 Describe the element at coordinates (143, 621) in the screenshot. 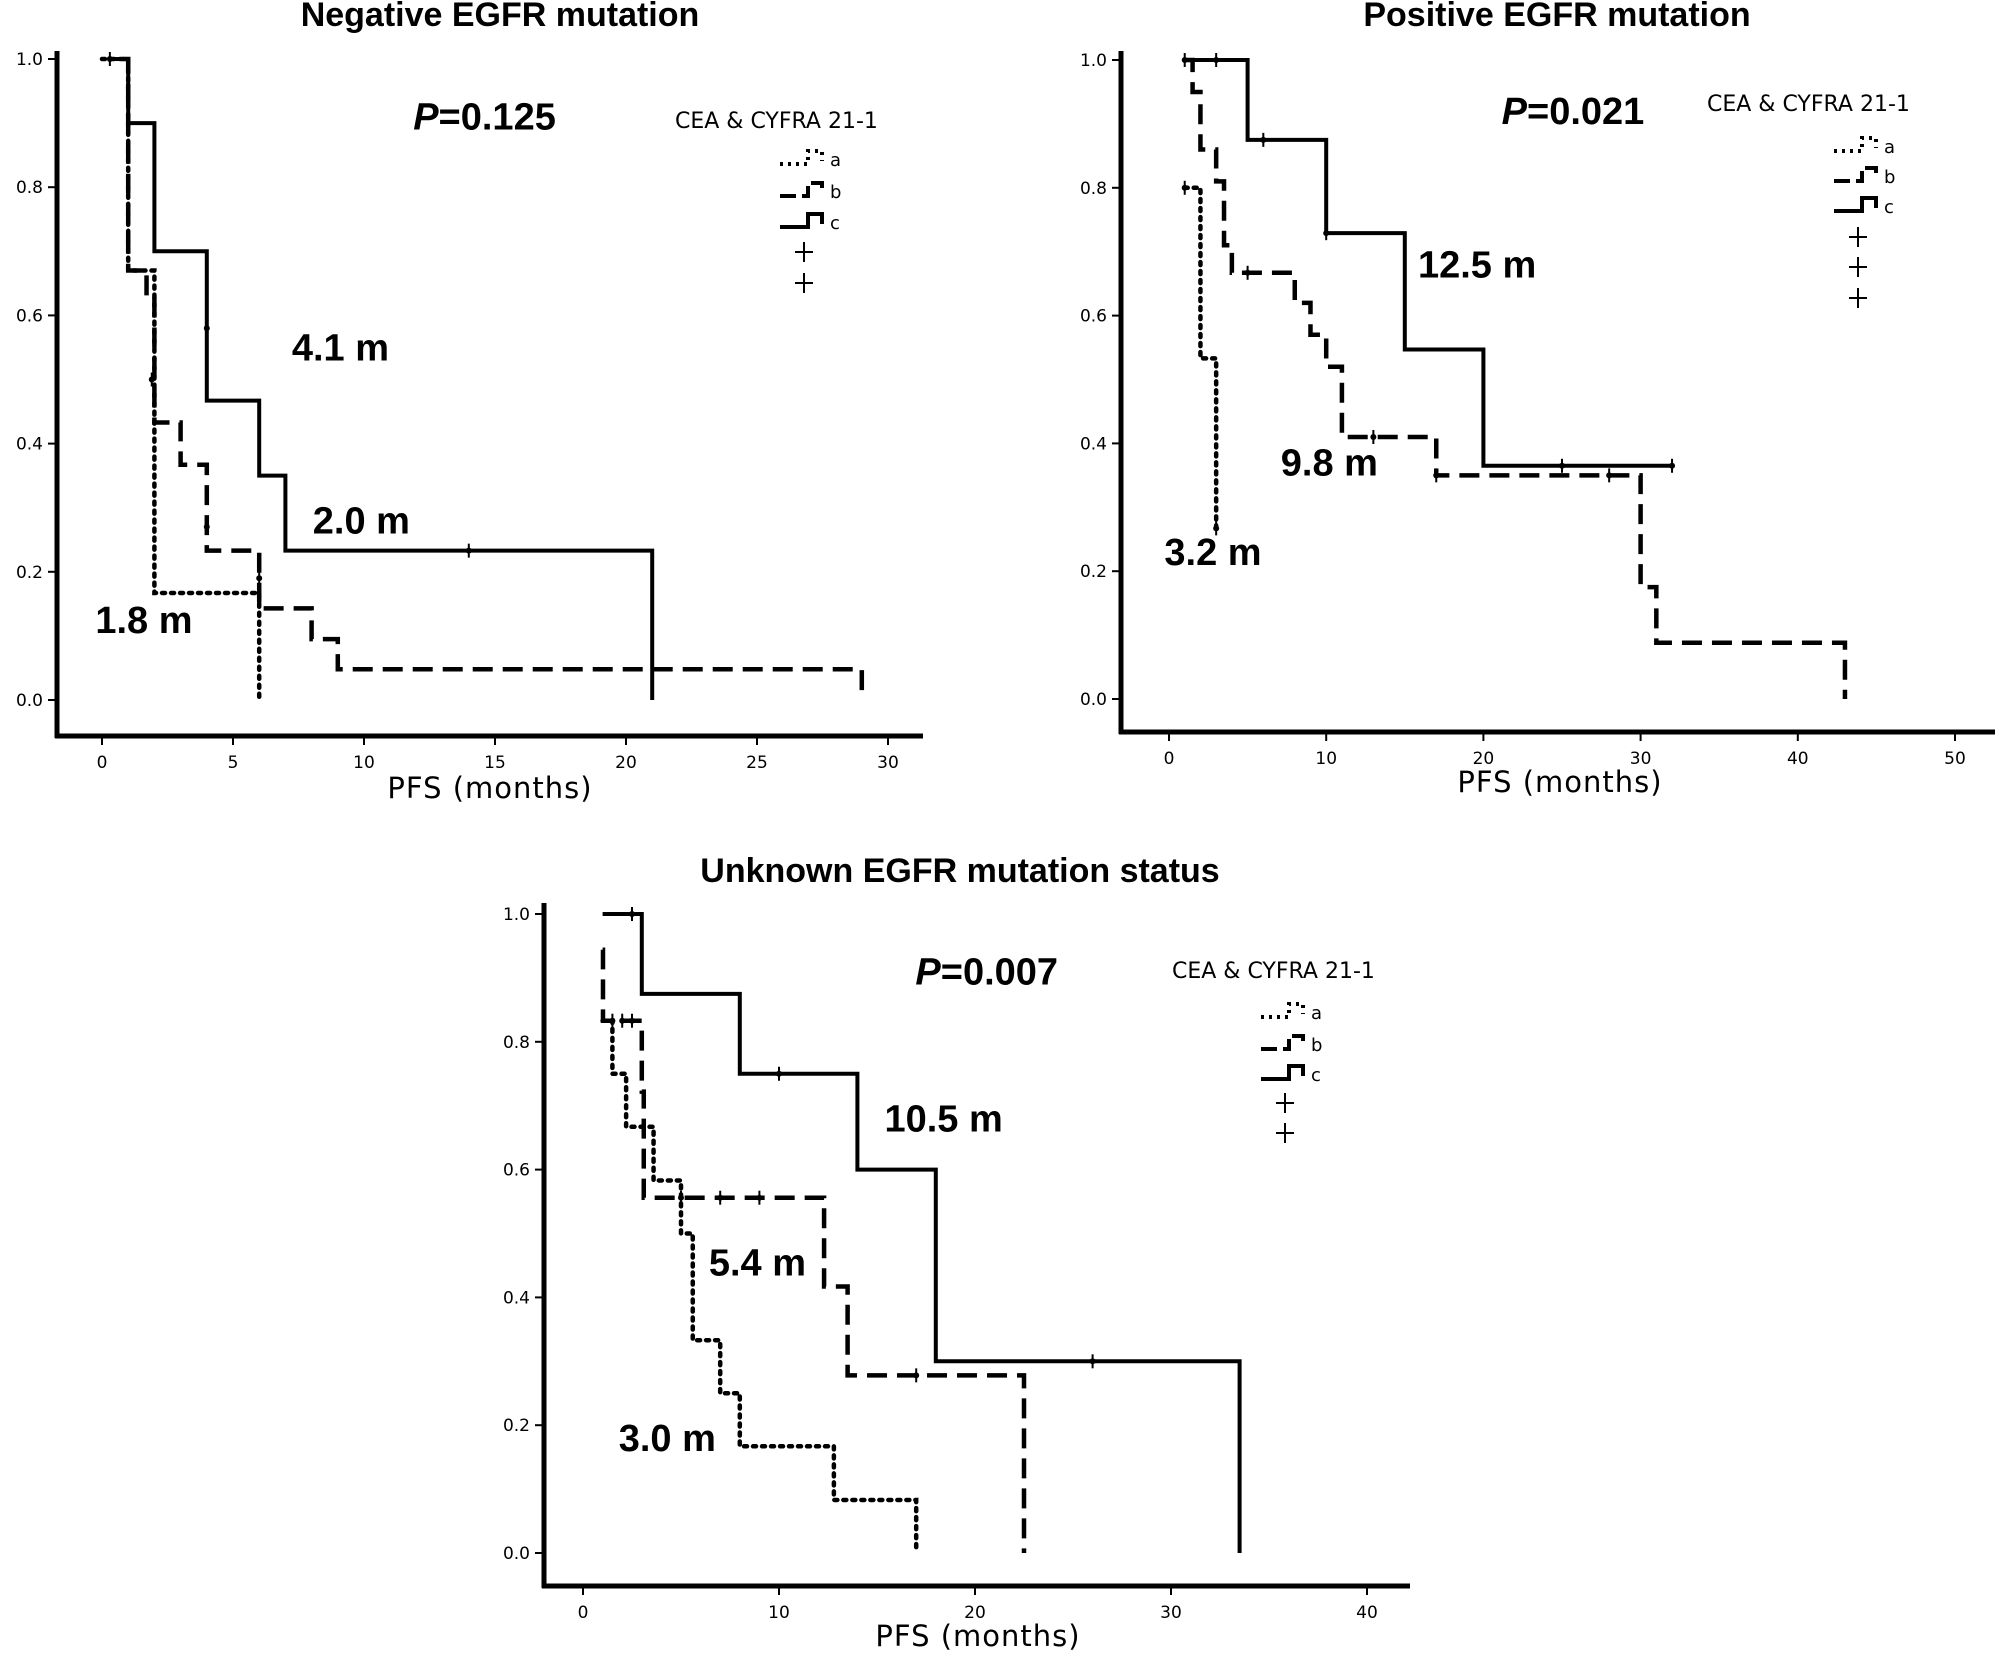

I see `median-pfs-label: 1.8 m` at that location.